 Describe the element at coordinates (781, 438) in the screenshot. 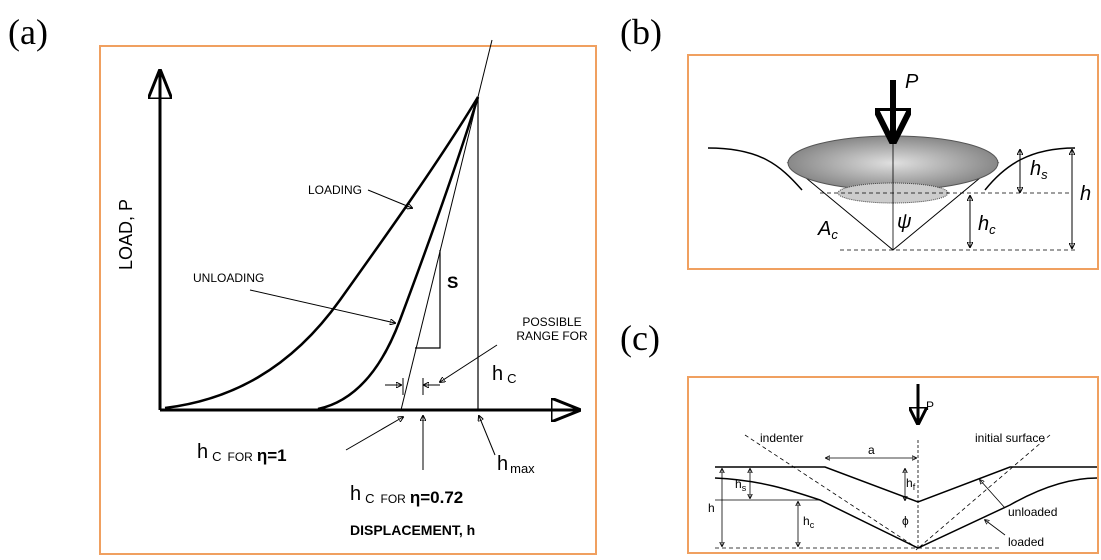

I see `annotation: indenter` at that location.